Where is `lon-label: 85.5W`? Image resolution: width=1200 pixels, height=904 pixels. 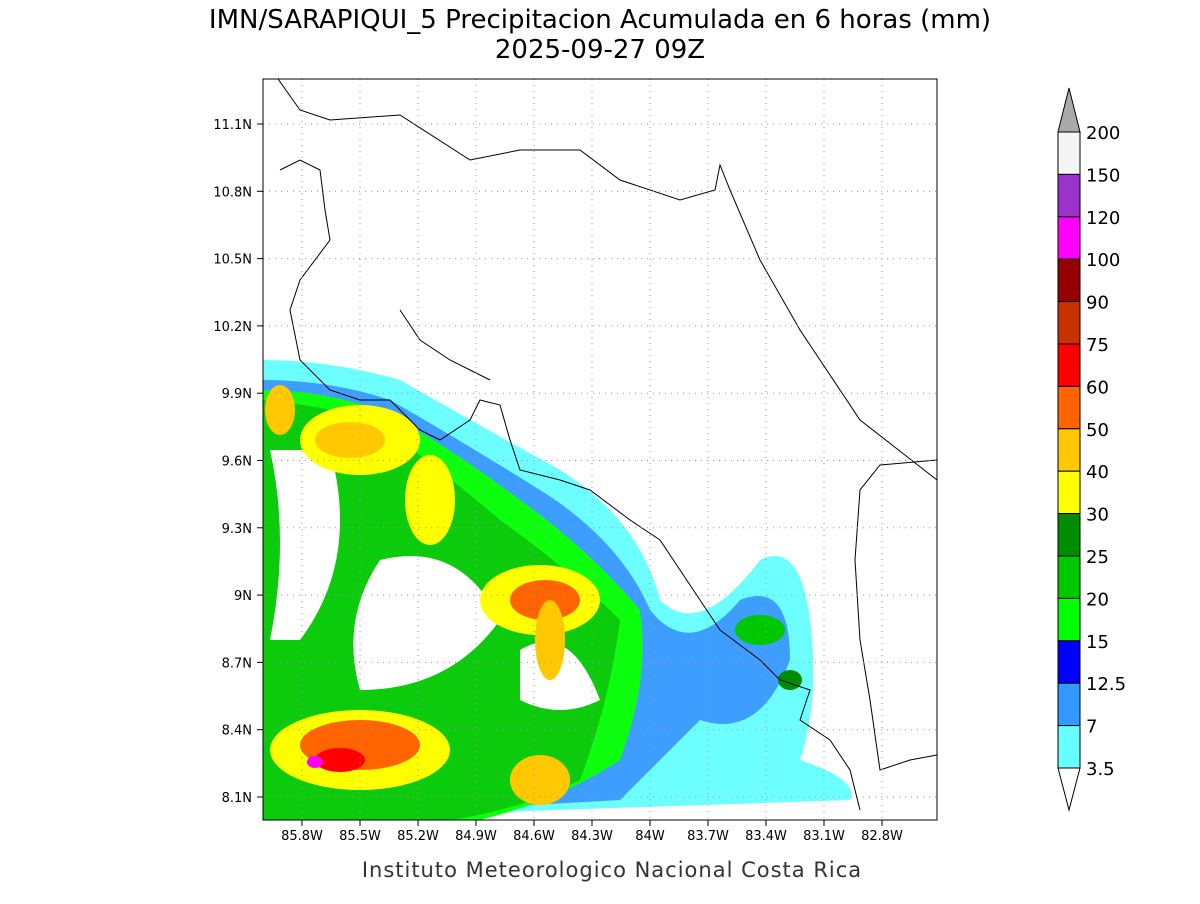 lon-label: 85.5W is located at coordinates (360, 836).